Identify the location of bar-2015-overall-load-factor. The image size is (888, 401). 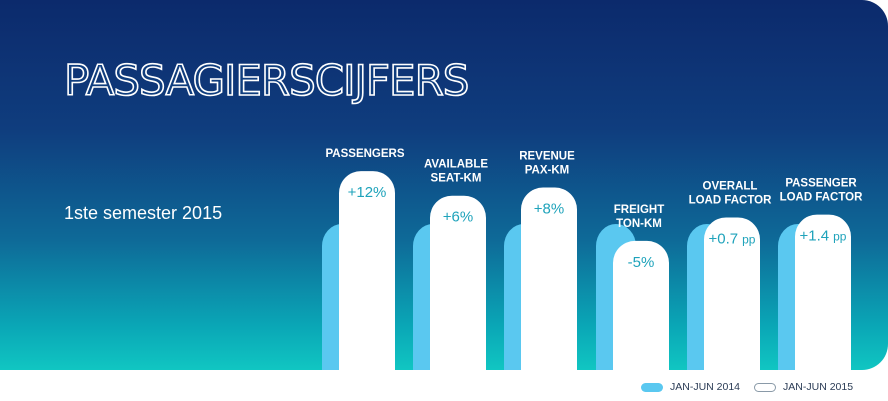
(732, 293).